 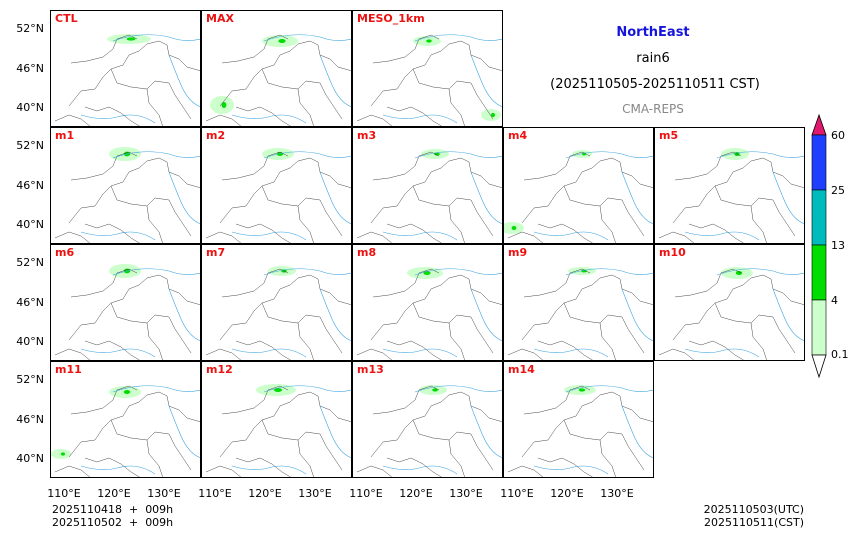 I want to click on region-title: NorthEast, so click(x=653, y=32).